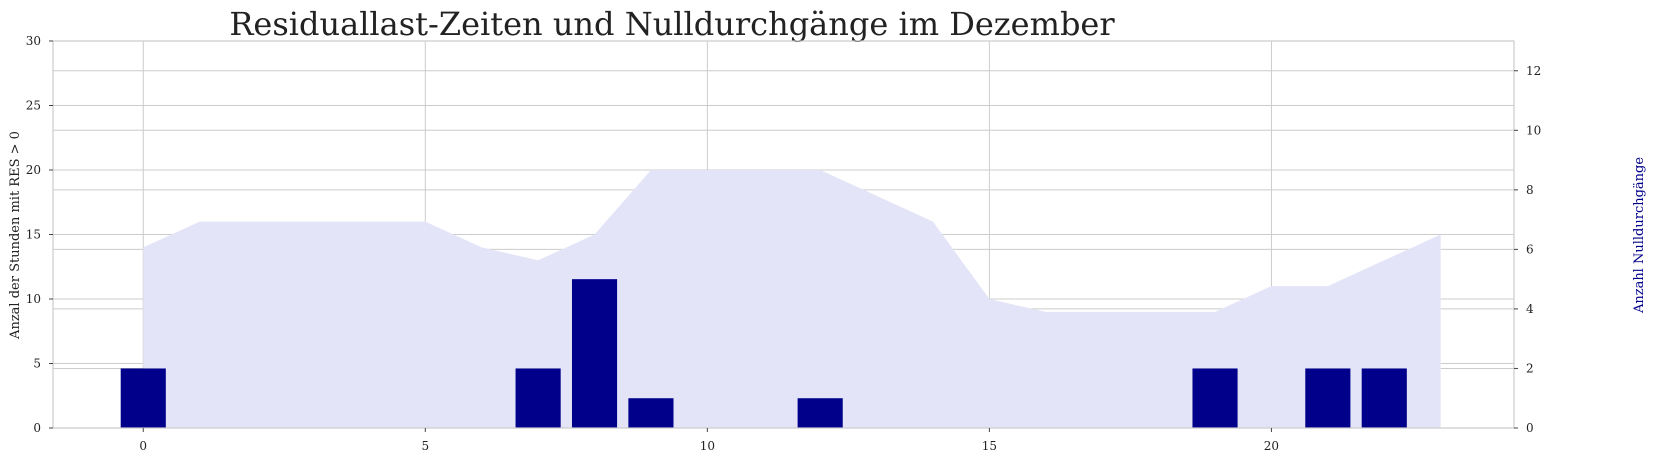 The image size is (1661, 462). Describe the element at coordinates (143, 446) in the screenshot. I see `x-tick-label: 0` at that location.